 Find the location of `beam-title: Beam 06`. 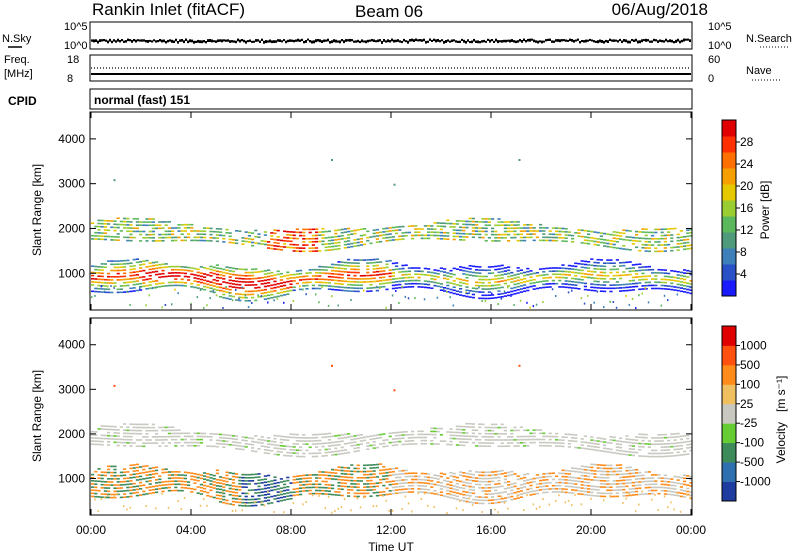

beam-title: Beam 06 is located at coordinates (389, 11).